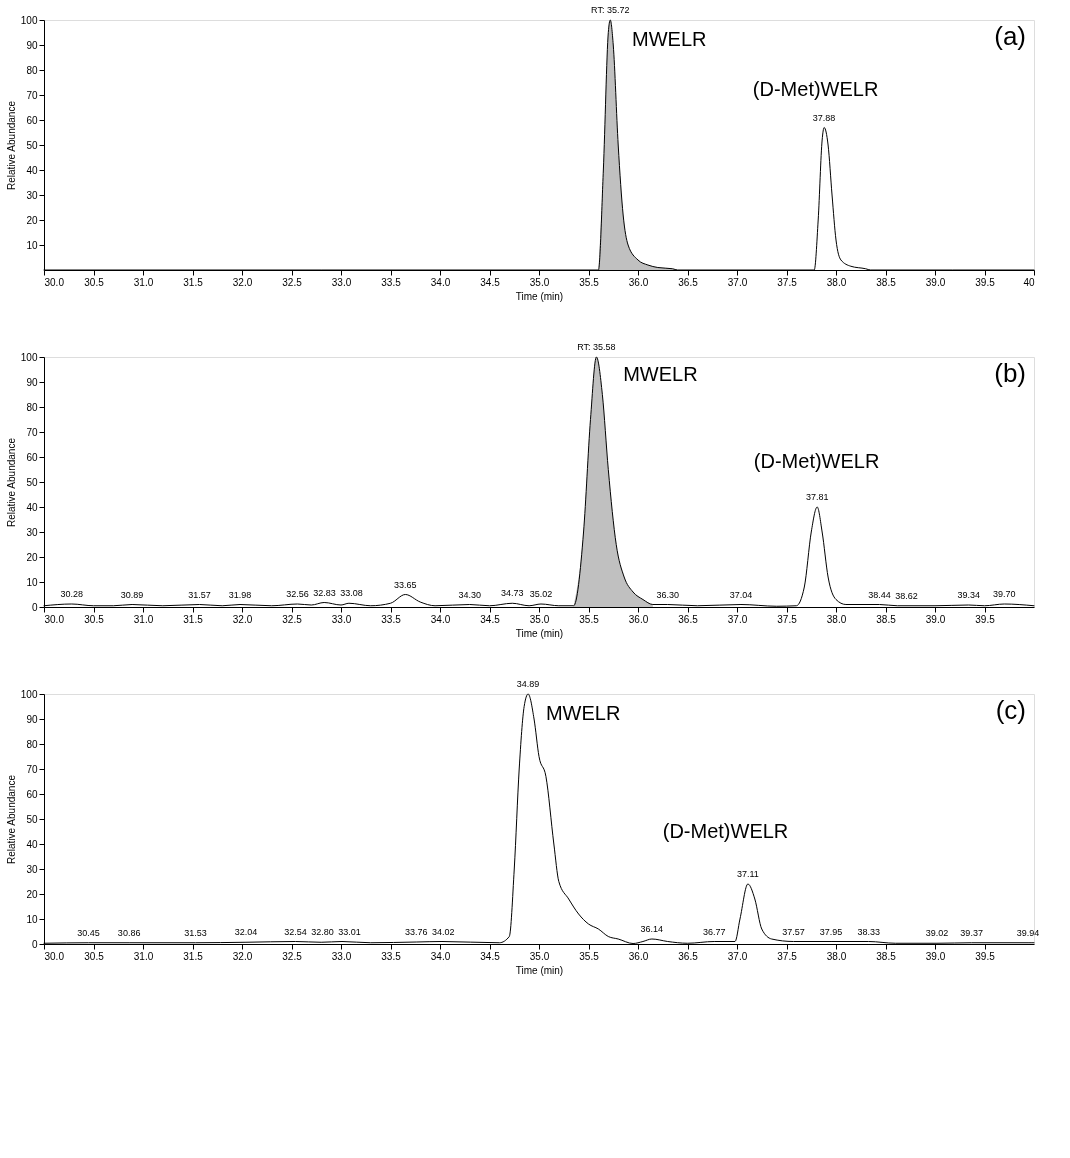  What do you see at coordinates (879, 594) in the screenshot?
I see `annotation: 38.44` at bounding box center [879, 594].